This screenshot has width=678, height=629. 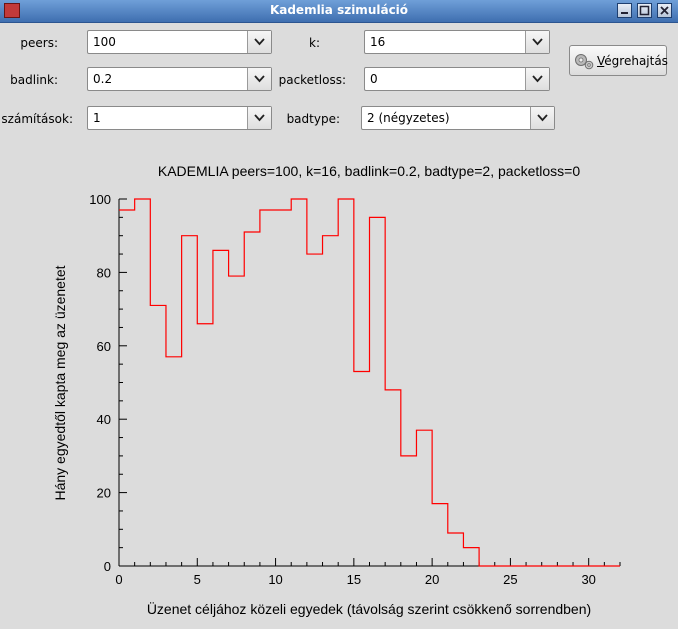 What do you see at coordinates (197, 579) in the screenshot?
I see `x-tick-label: 5` at bounding box center [197, 579].